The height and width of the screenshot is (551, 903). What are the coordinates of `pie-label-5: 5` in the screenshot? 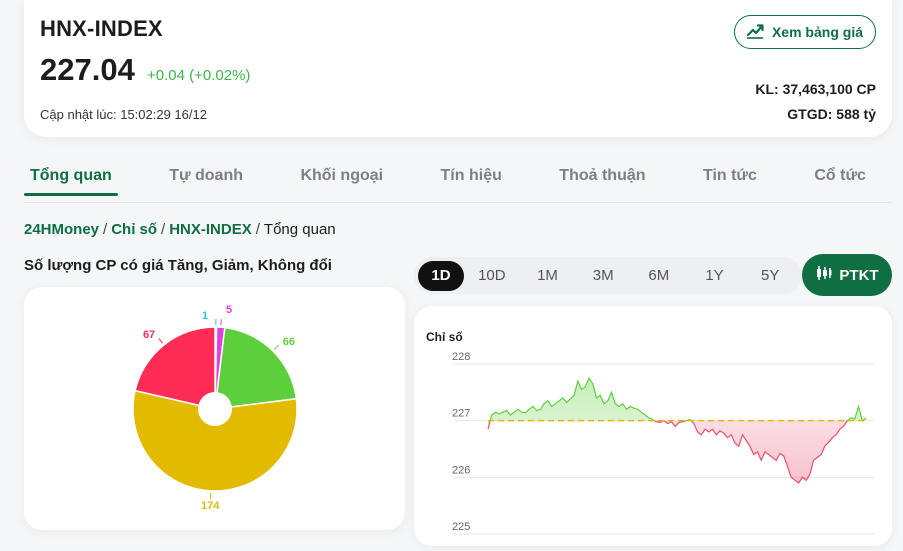 It's located at (229, 310).